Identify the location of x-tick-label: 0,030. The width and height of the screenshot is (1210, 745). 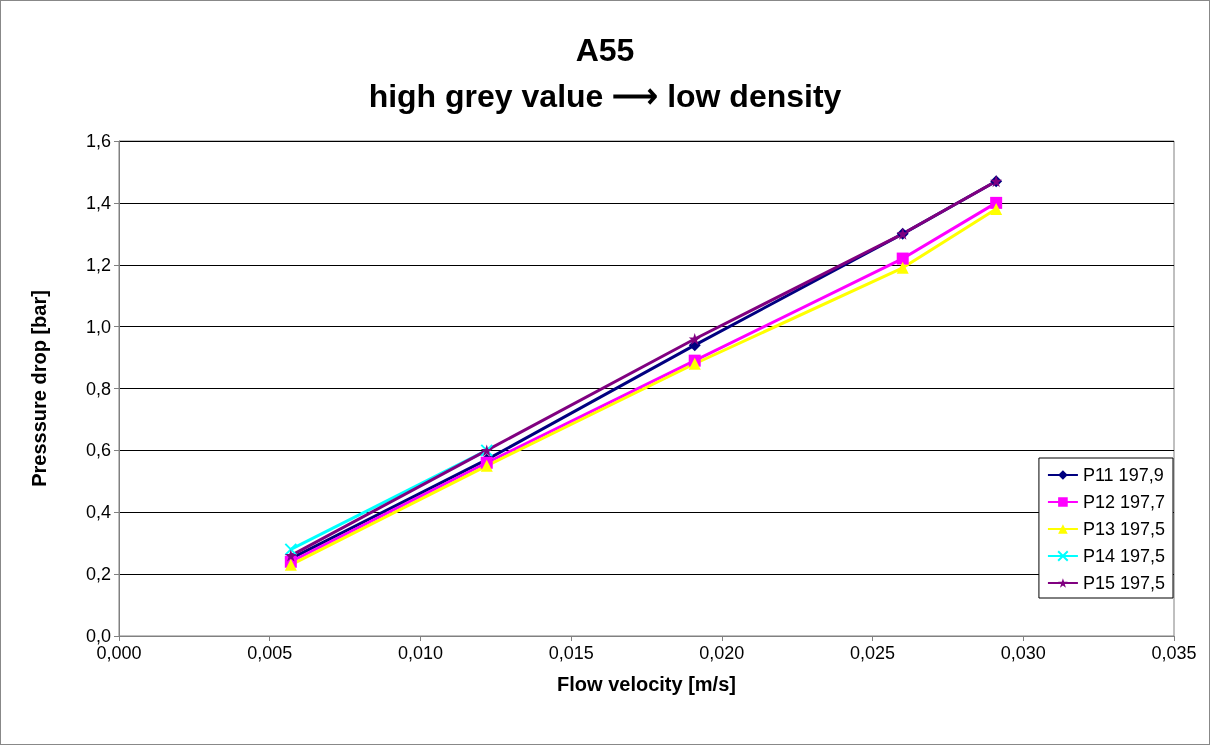
(1023, 653).